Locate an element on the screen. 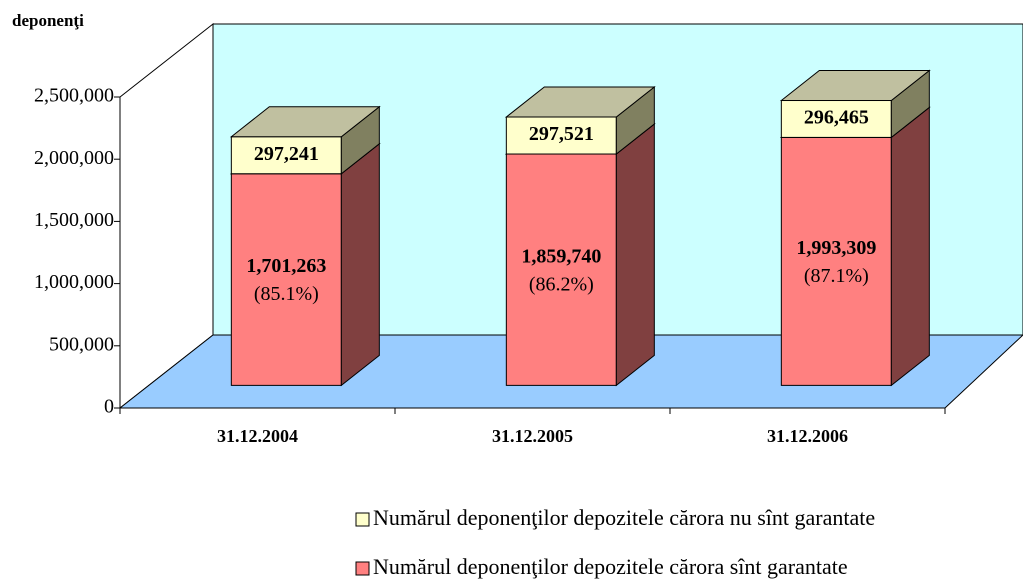 Image resolution: width=1023 pixels, height=587 pixels. value-label: 296,465 is located at coordinates (836, 118).